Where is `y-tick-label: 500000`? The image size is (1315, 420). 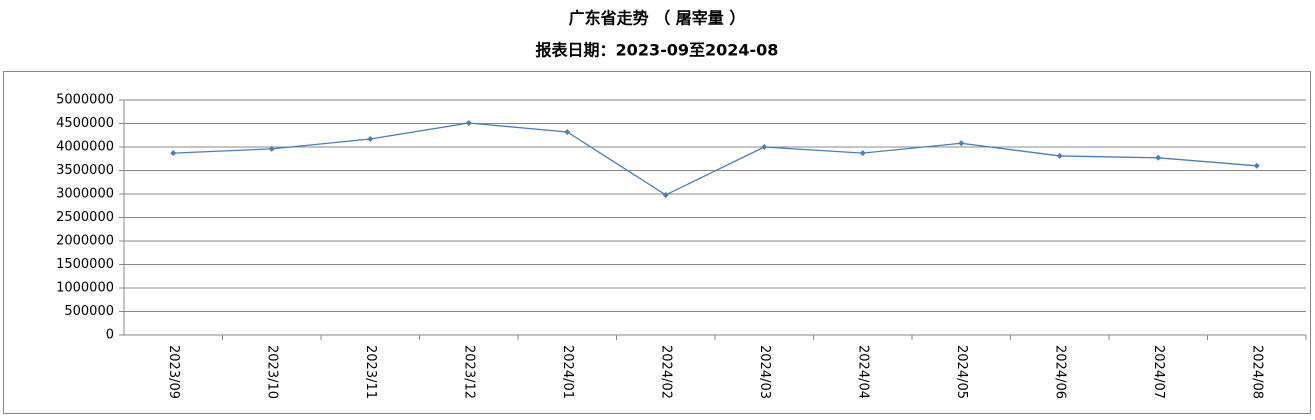 y-tick-label: 500000 is located at coordinates (89, 311).